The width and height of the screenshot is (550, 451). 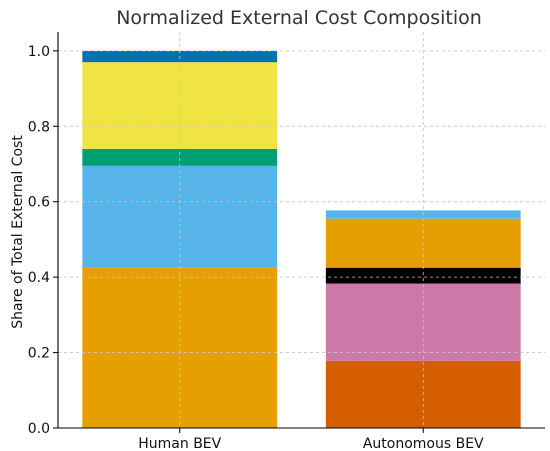 I want to click on x-tick-label: Human BEV, so click(x=179, y=443).